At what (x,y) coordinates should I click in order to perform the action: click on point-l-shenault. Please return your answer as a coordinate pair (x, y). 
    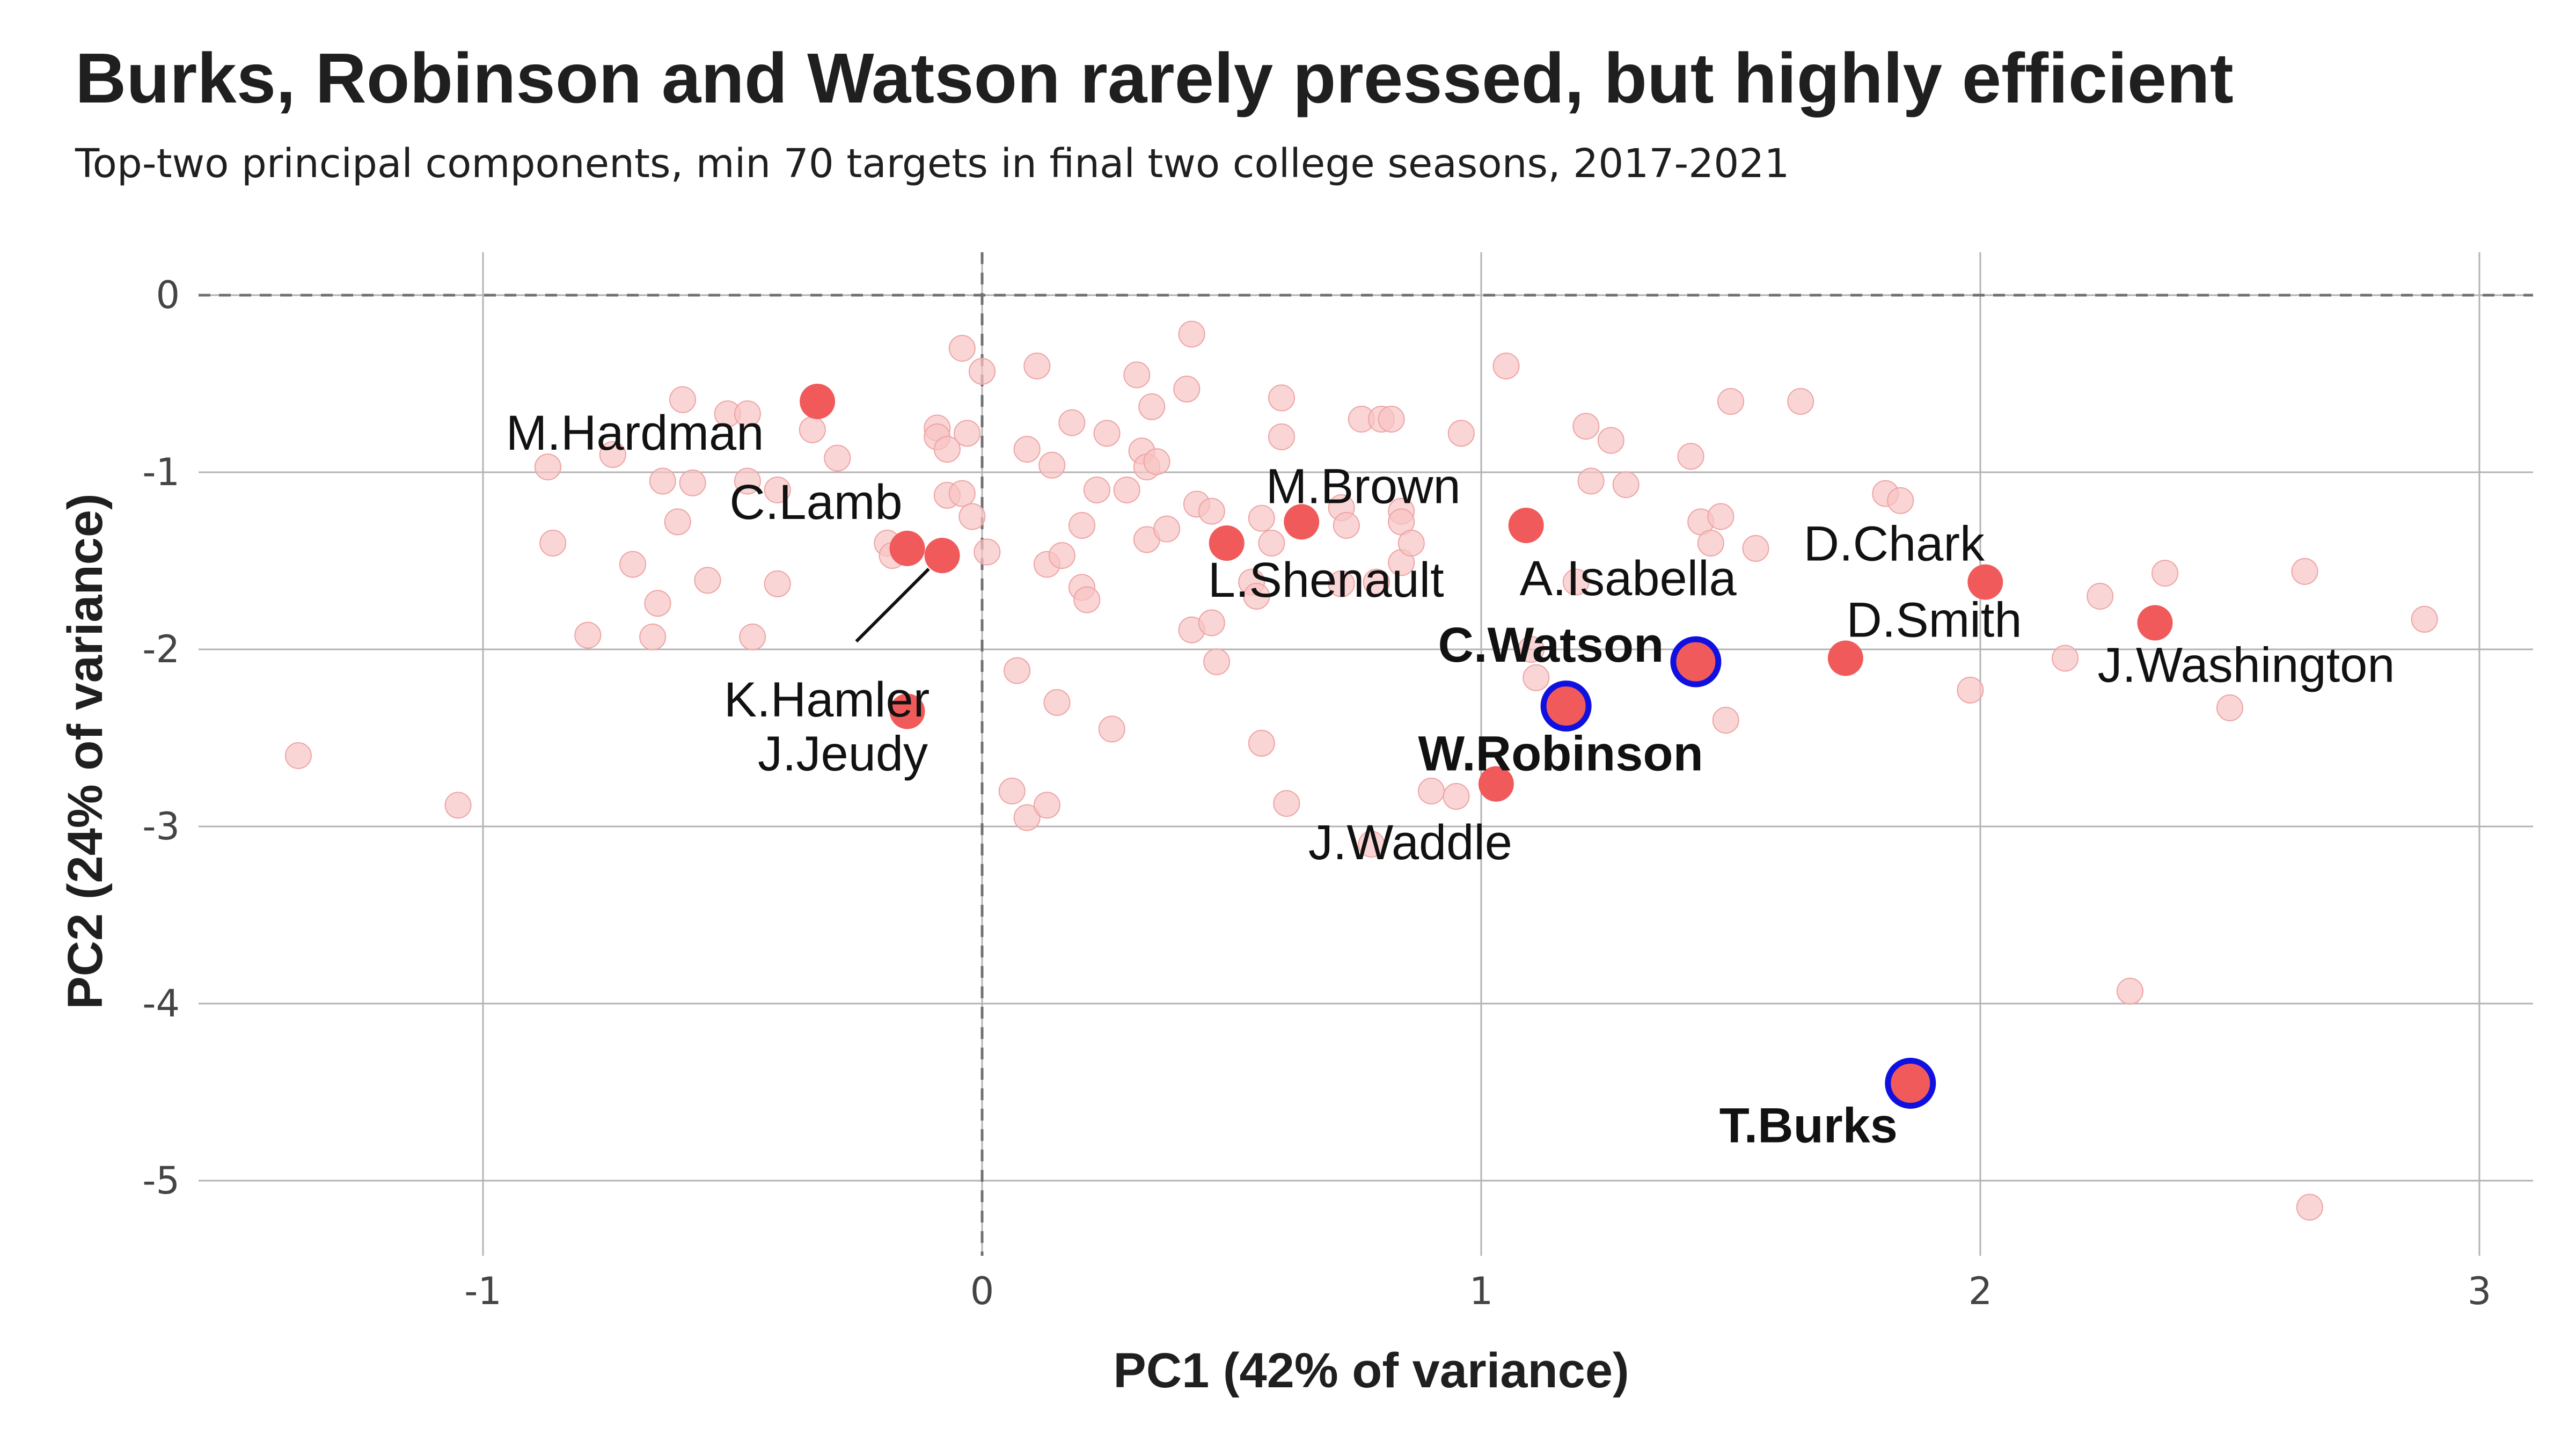
    Looking at the image, I should click on (1227, 543).